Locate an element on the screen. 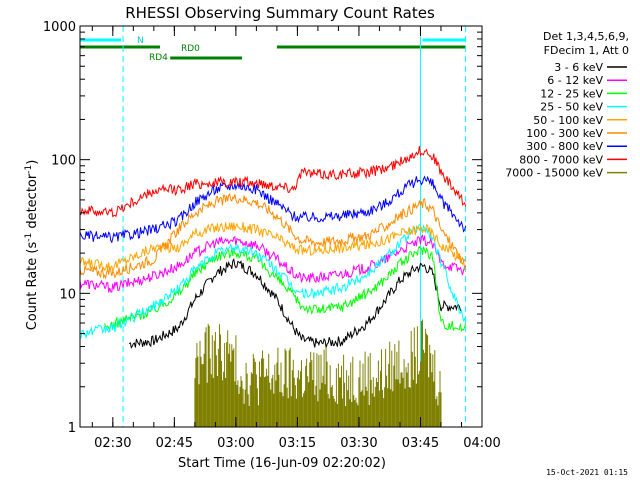  y-label-part1: Count Rate (s is located at coordinates (32, 286).